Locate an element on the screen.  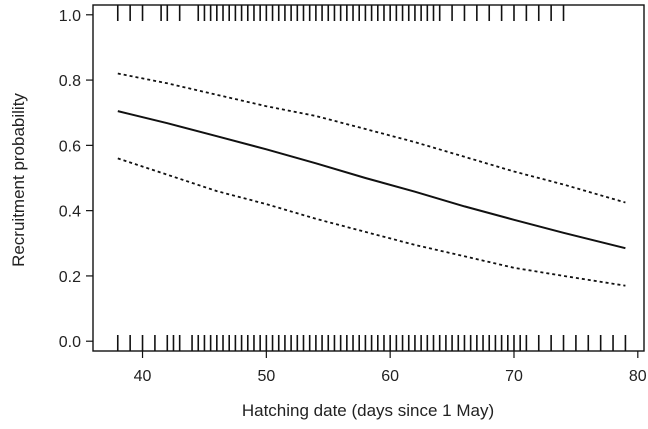
x-axis: 40 50 60 70 80 is located at coordinates (390, 368).